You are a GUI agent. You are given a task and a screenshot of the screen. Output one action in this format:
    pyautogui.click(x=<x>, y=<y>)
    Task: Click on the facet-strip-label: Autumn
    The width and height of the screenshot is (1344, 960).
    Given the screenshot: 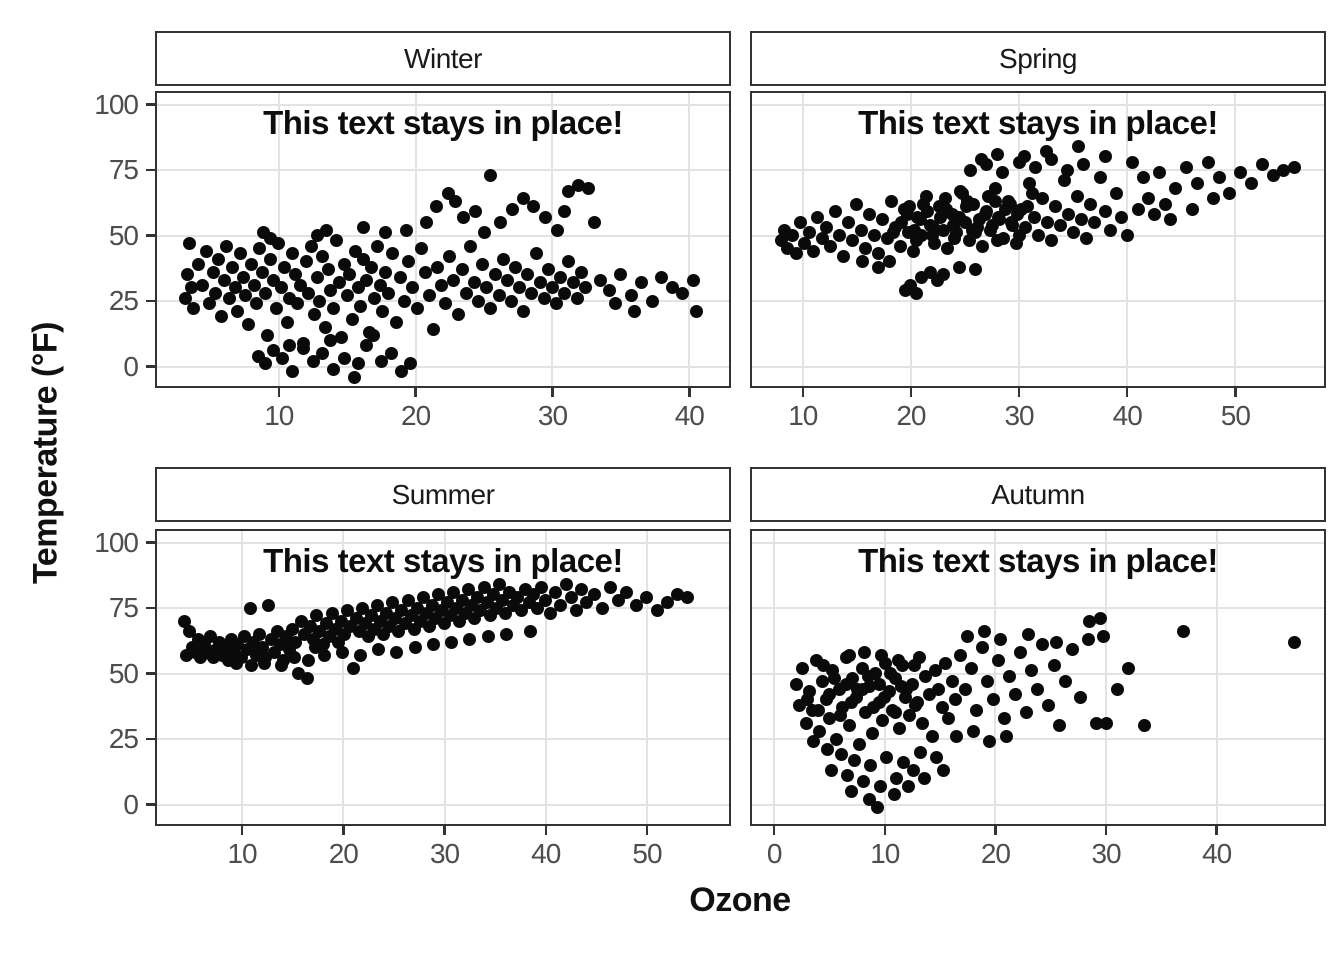 What is the action you would take?
    pyautogui.click(x=1038, y=494)
    